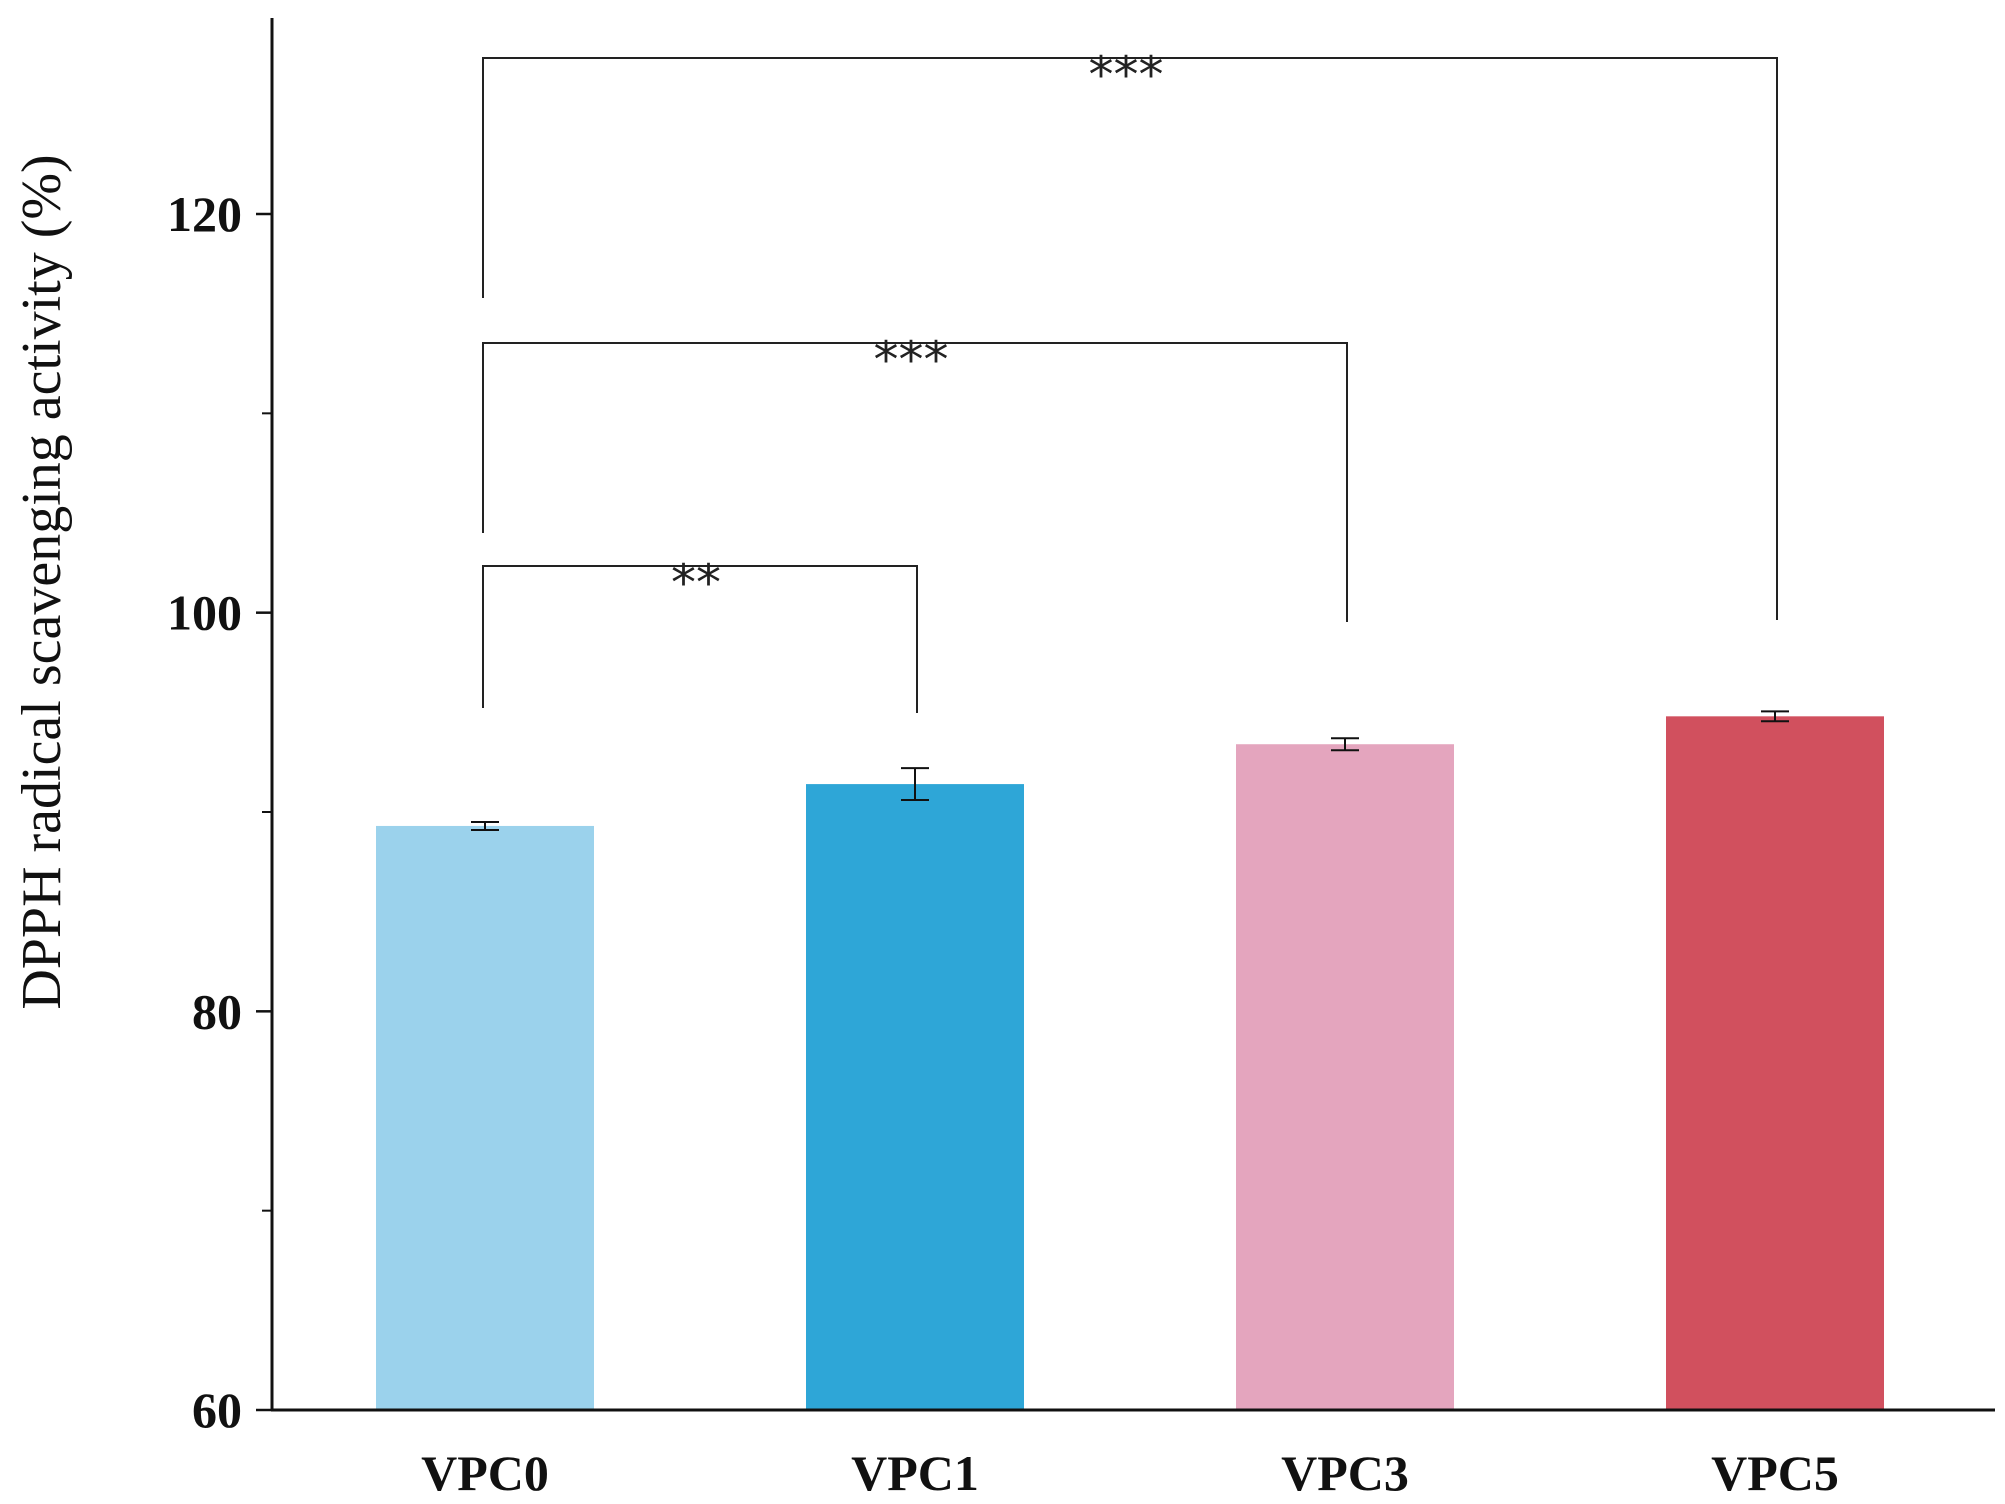 The image size is (2005, 1504). What do you see at coordinates (204, 214) in the screenshot?
I see `y-tick-label: 120` at bounding box center [204, 214].